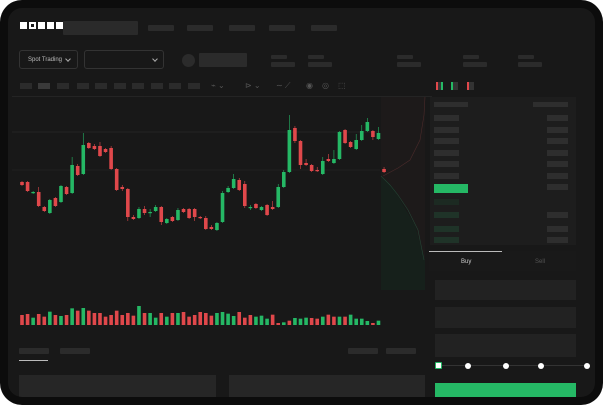  What do you see at coordinates (451, 188) in the screenshot?
I see `last-price-badge` at bounding box center [451, 188].